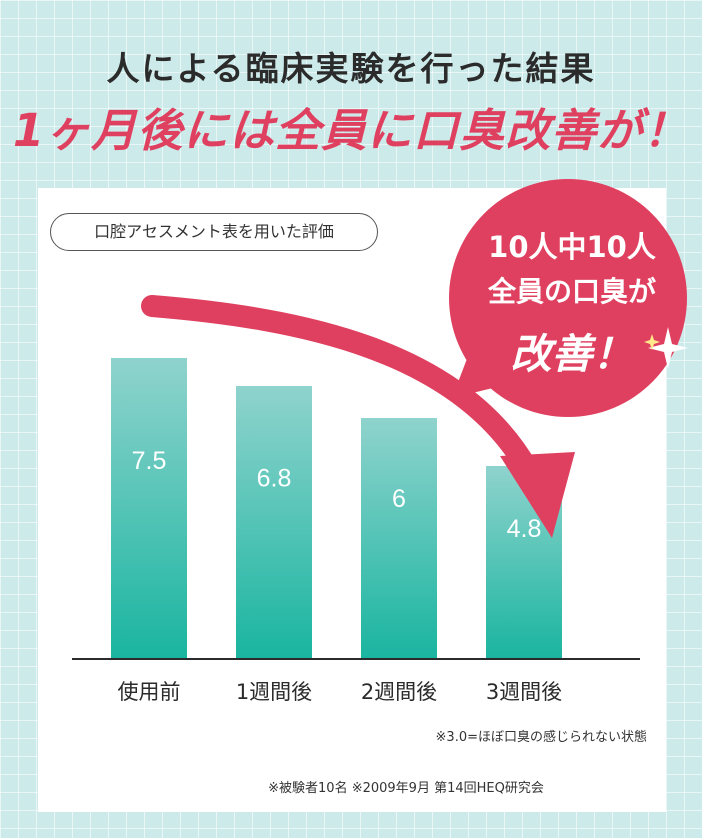  I want to click on sparkle-icon, so click(668, 348).